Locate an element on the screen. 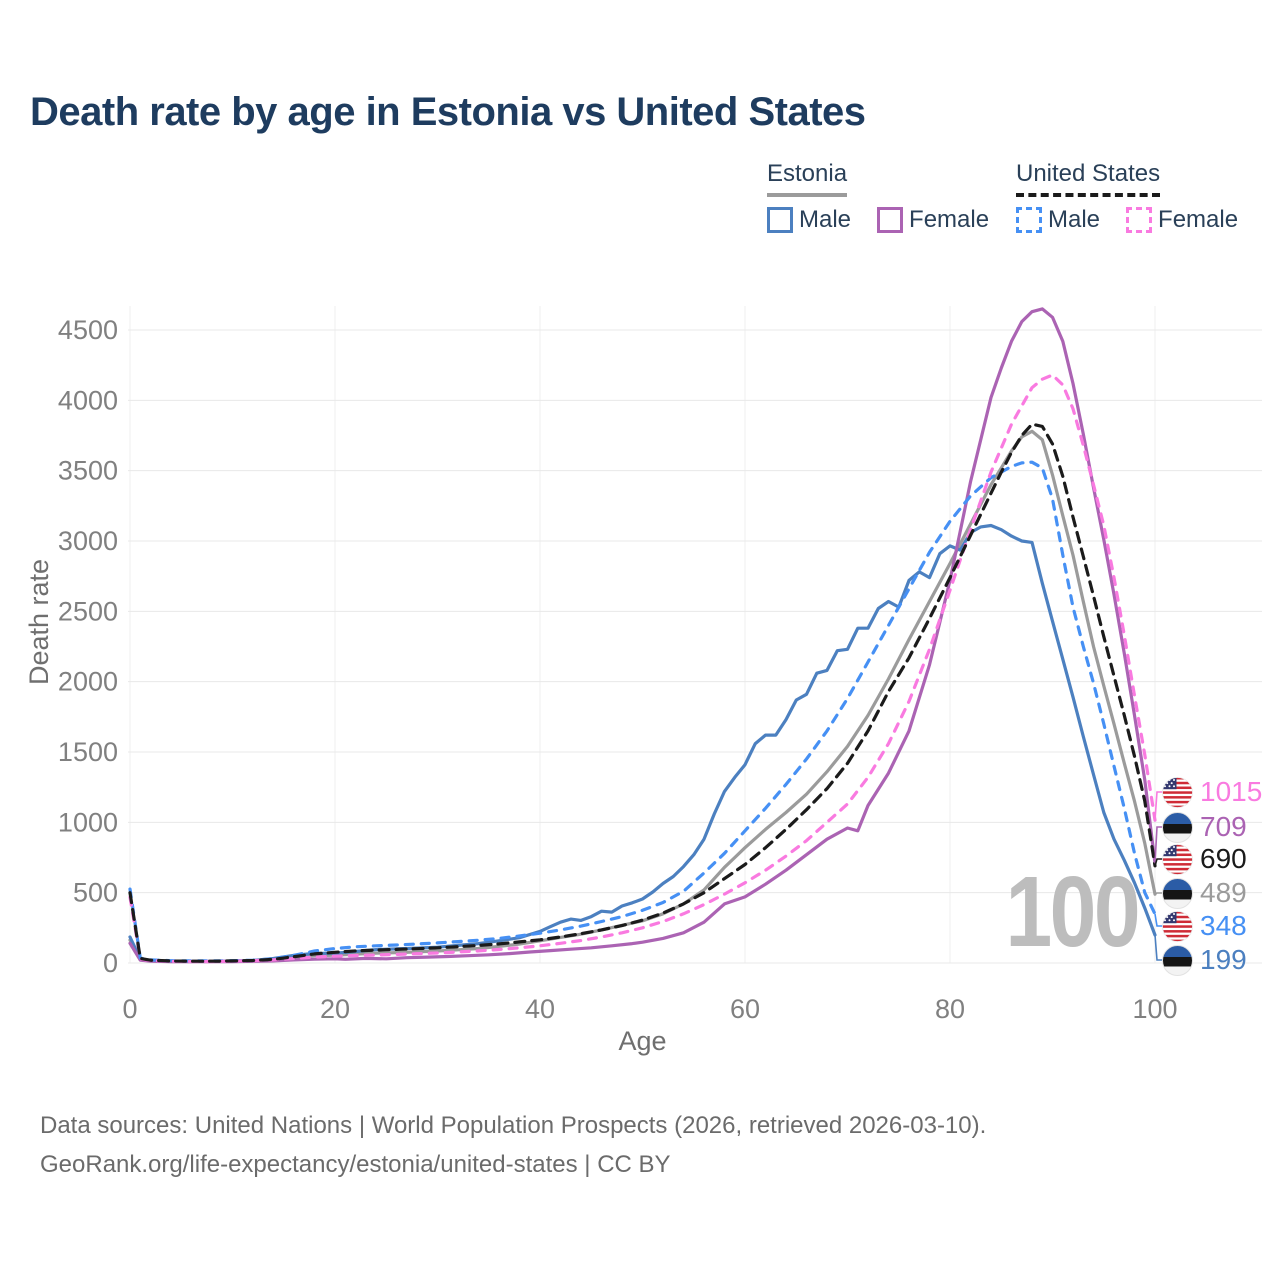 This screenshot has height=1280, width=1280. y-tick-label: 500 is located at coordinates (95, 893).